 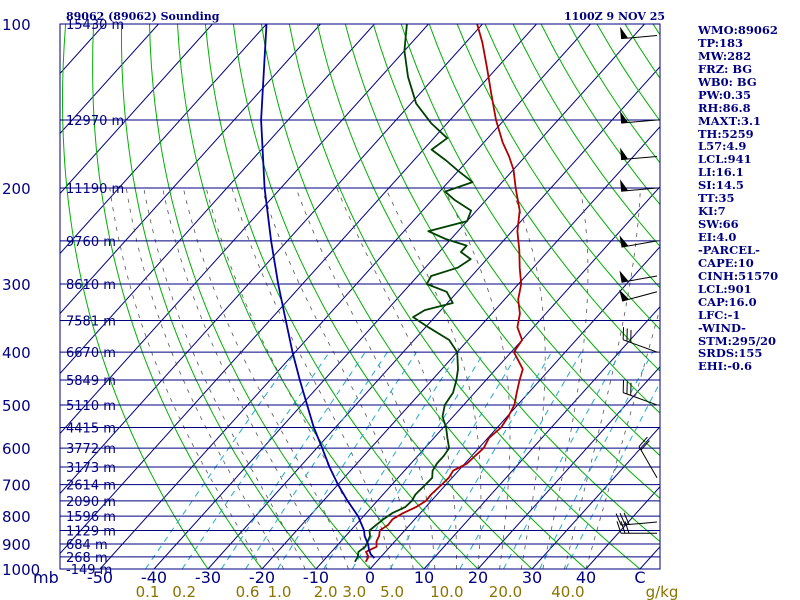 I want to click on height-label: 4415 m, so click(x=91, y=428).